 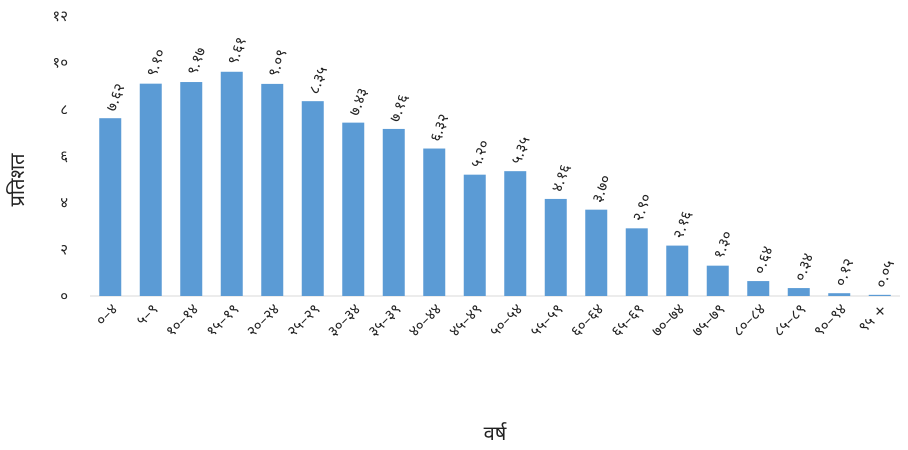 What do you see at coordinates (115, 97) in the screenshot?
I see `data-label: ७.६२` at bounding box center [115, 97].